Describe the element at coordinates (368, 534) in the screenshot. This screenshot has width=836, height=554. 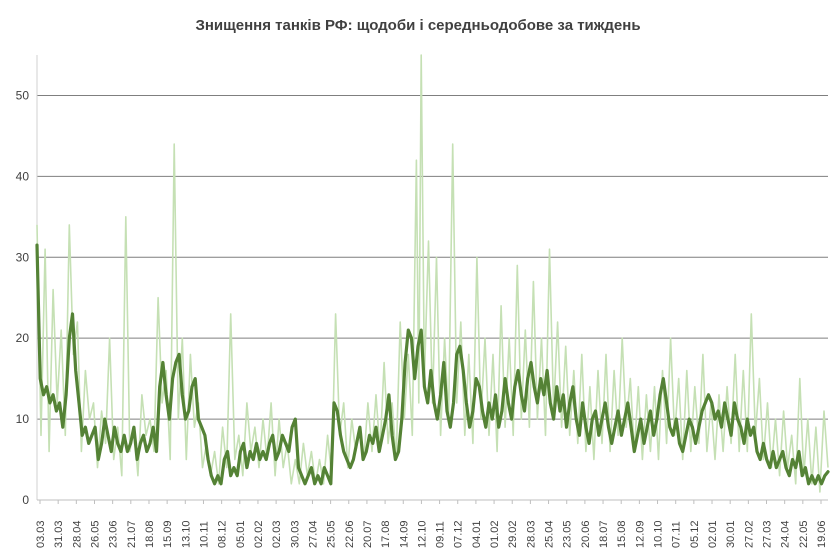
I see `x-tick-label: 20.07` at that location.